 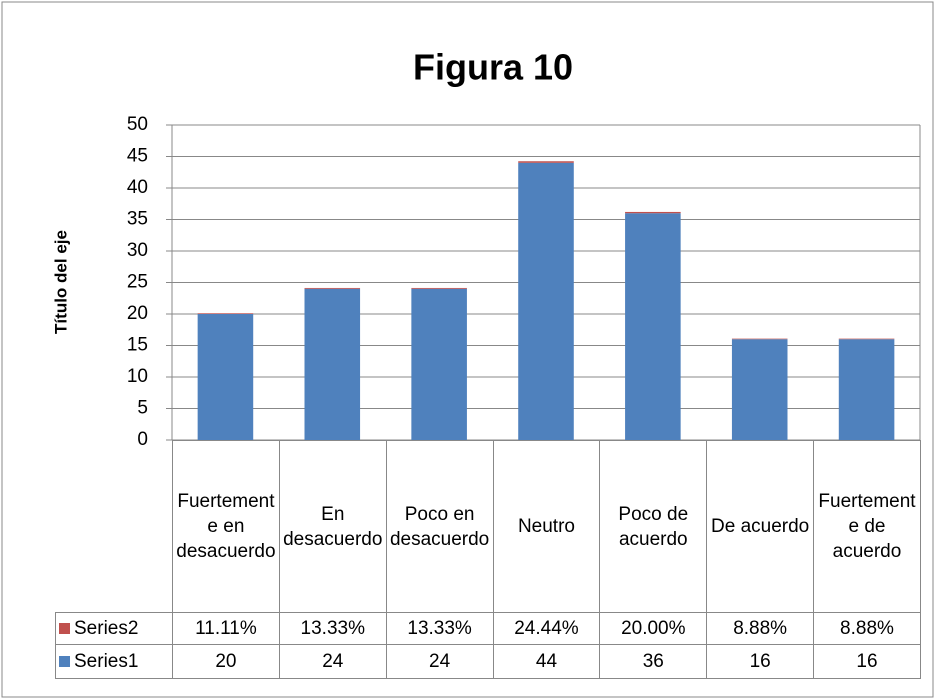 What do you see at coordinates (137, 345) in the screenshot?
I see `y-tick-label: 15` at bounding box center [137, 345].